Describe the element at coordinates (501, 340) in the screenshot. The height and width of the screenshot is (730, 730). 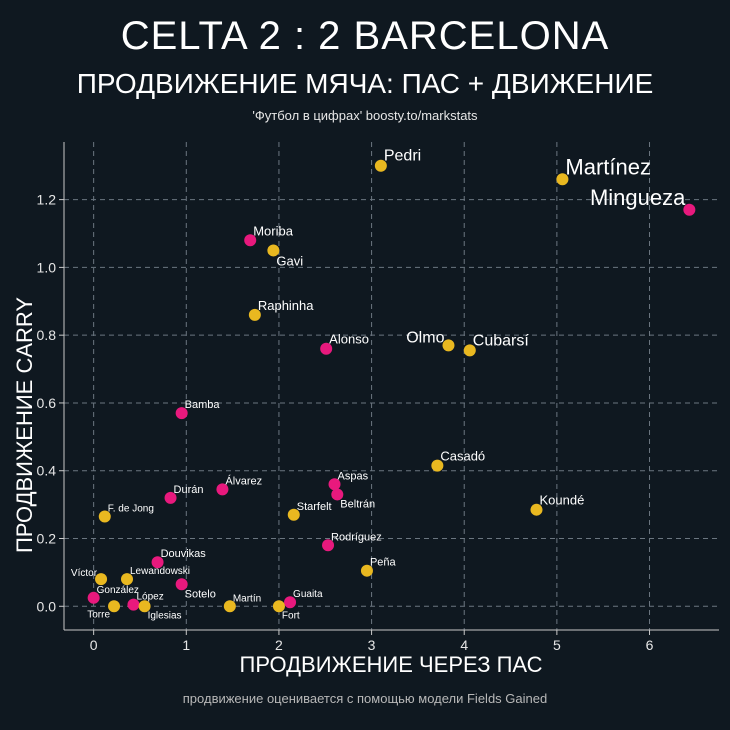
I see `point-label: Cubarsí` at that location.